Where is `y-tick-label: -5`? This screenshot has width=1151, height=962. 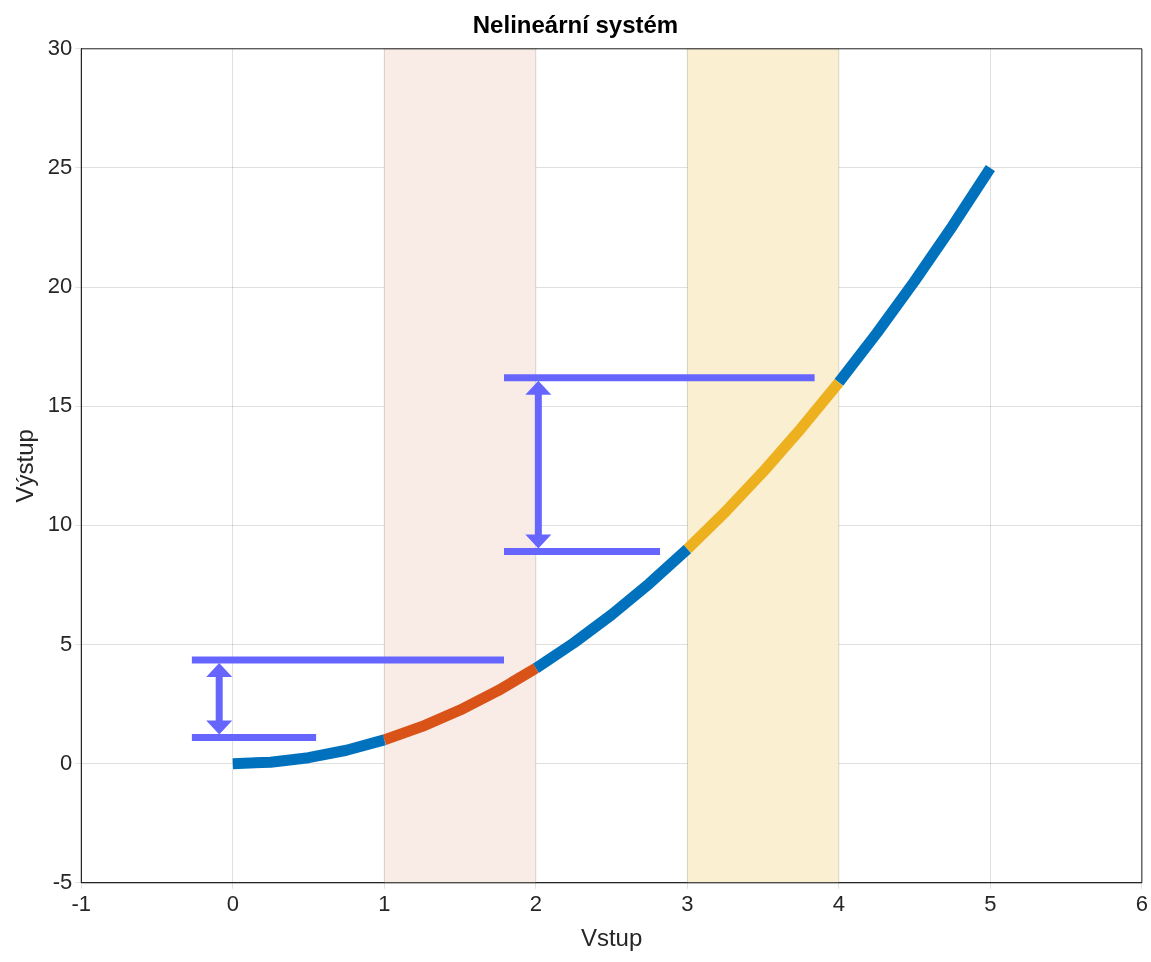 y-tick-label: -5 is located at coordinates (62, 881).